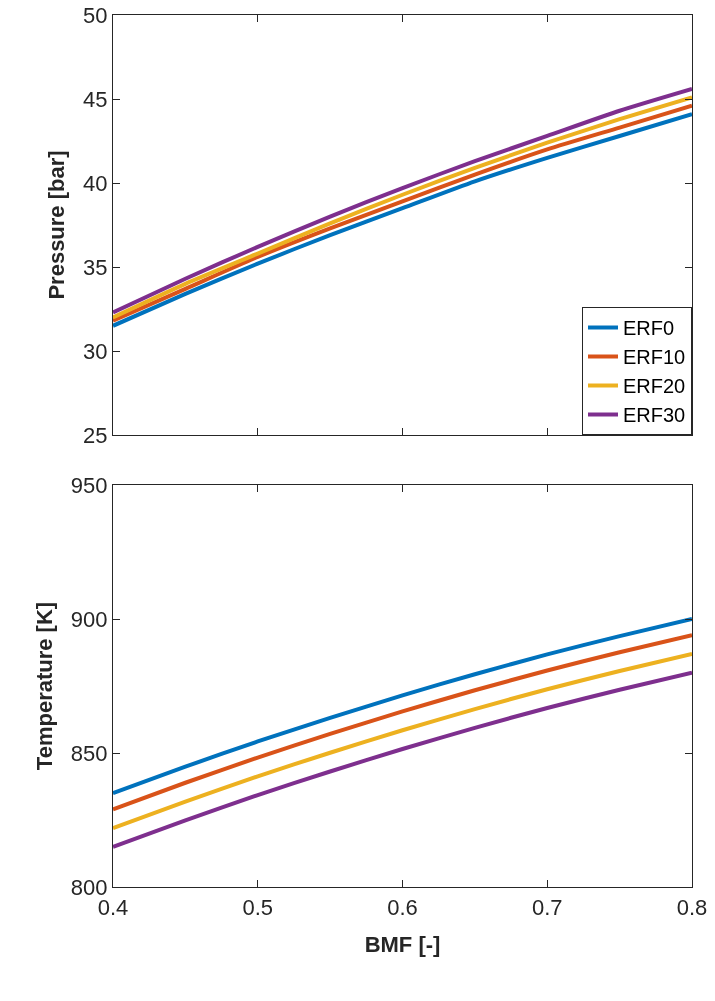  I want to click on legend-label: ERF30, so click(654, 415).